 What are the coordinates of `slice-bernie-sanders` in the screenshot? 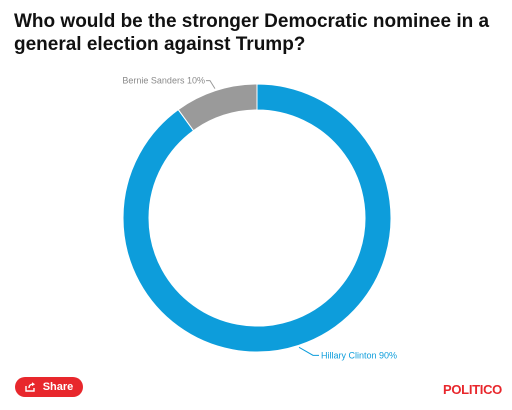 It's located at (217, 107).